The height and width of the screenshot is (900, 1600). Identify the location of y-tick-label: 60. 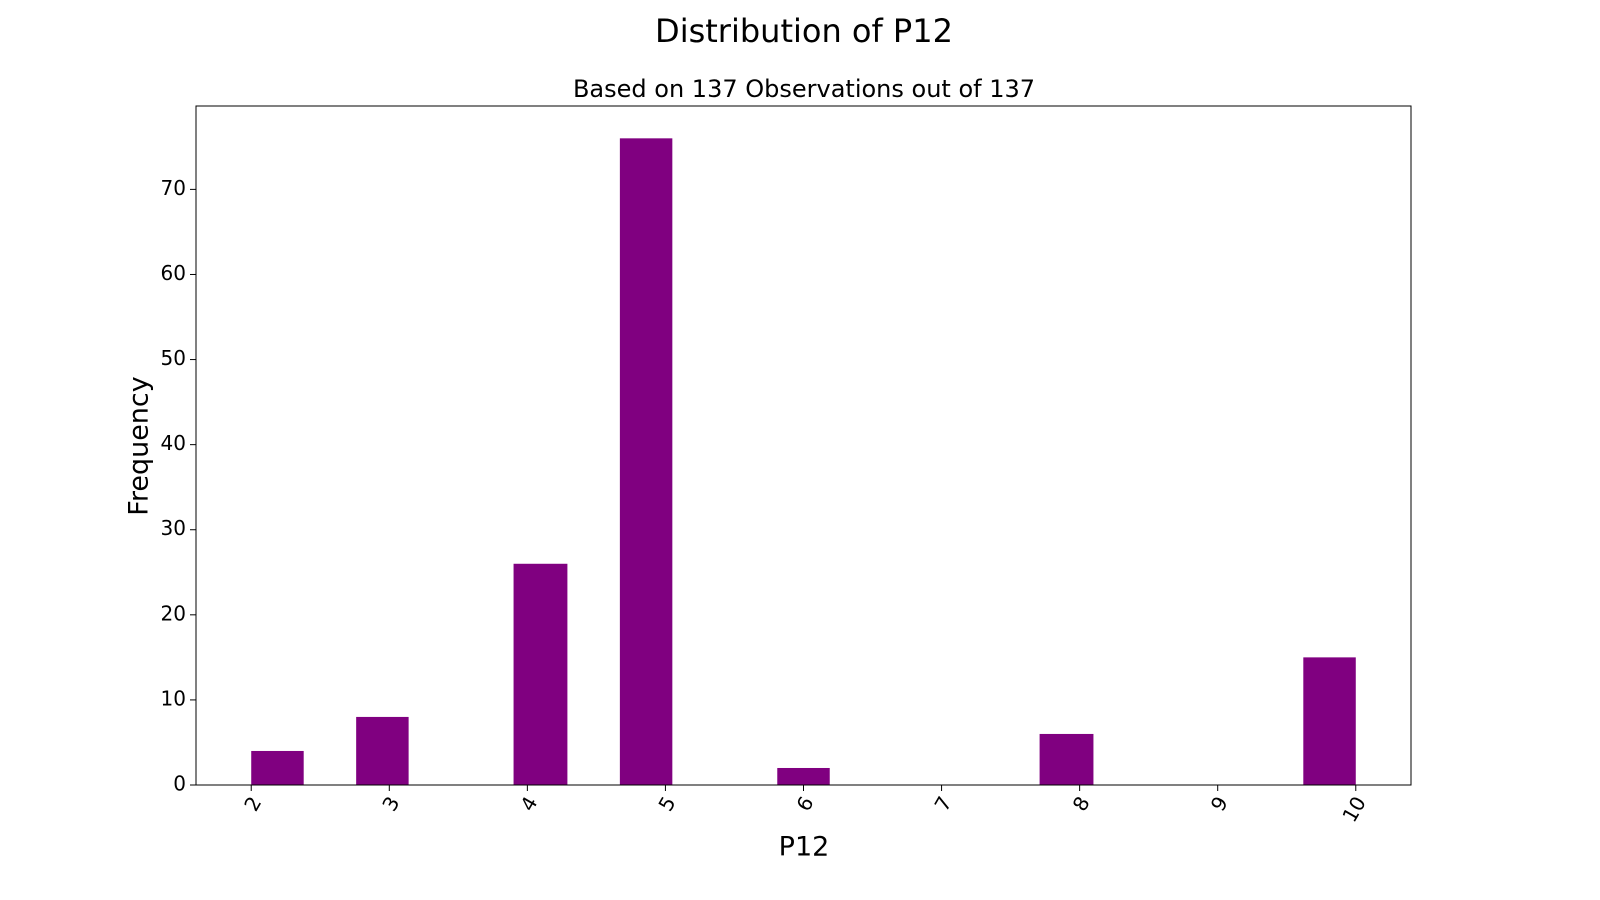
(173, 273).